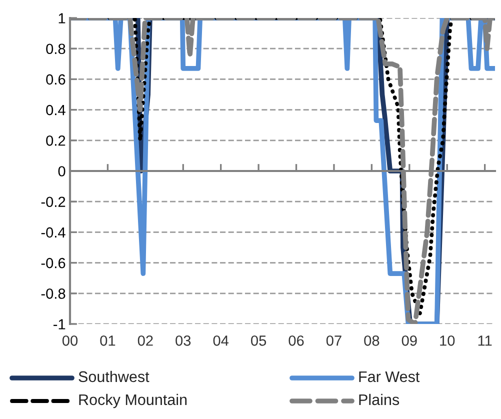 The width and height of the screenshot is (501, 419). I want to click on x-tick-label: 11, so click(485, 341).